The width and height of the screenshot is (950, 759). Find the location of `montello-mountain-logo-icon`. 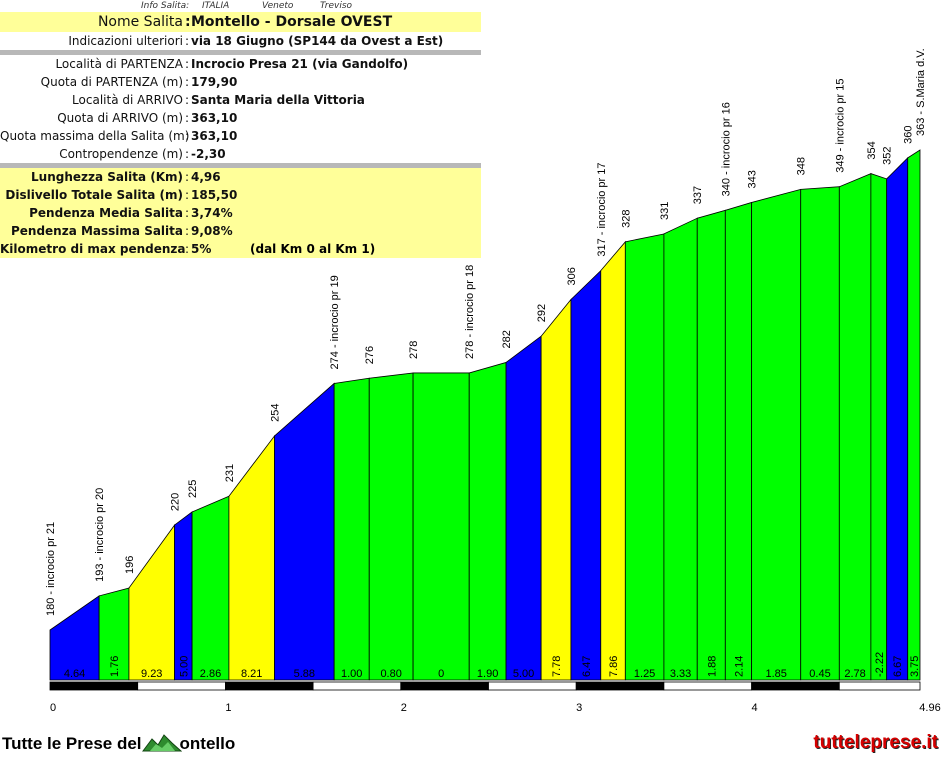

montello-mountain-logo-icon is located at coordinates (161, 743).